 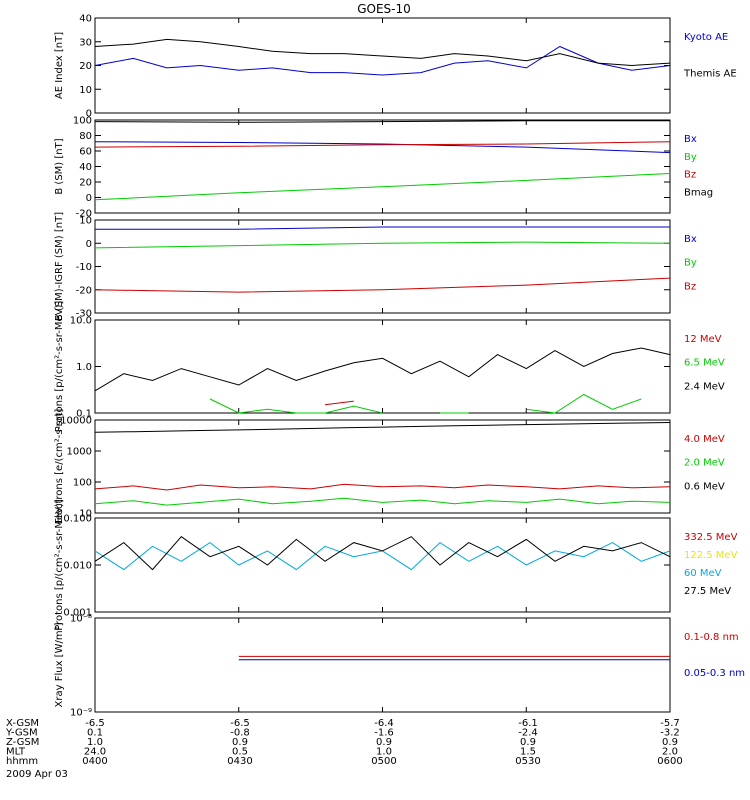 I want to click on y-tick-label: 80, so click(x=85, y=136).